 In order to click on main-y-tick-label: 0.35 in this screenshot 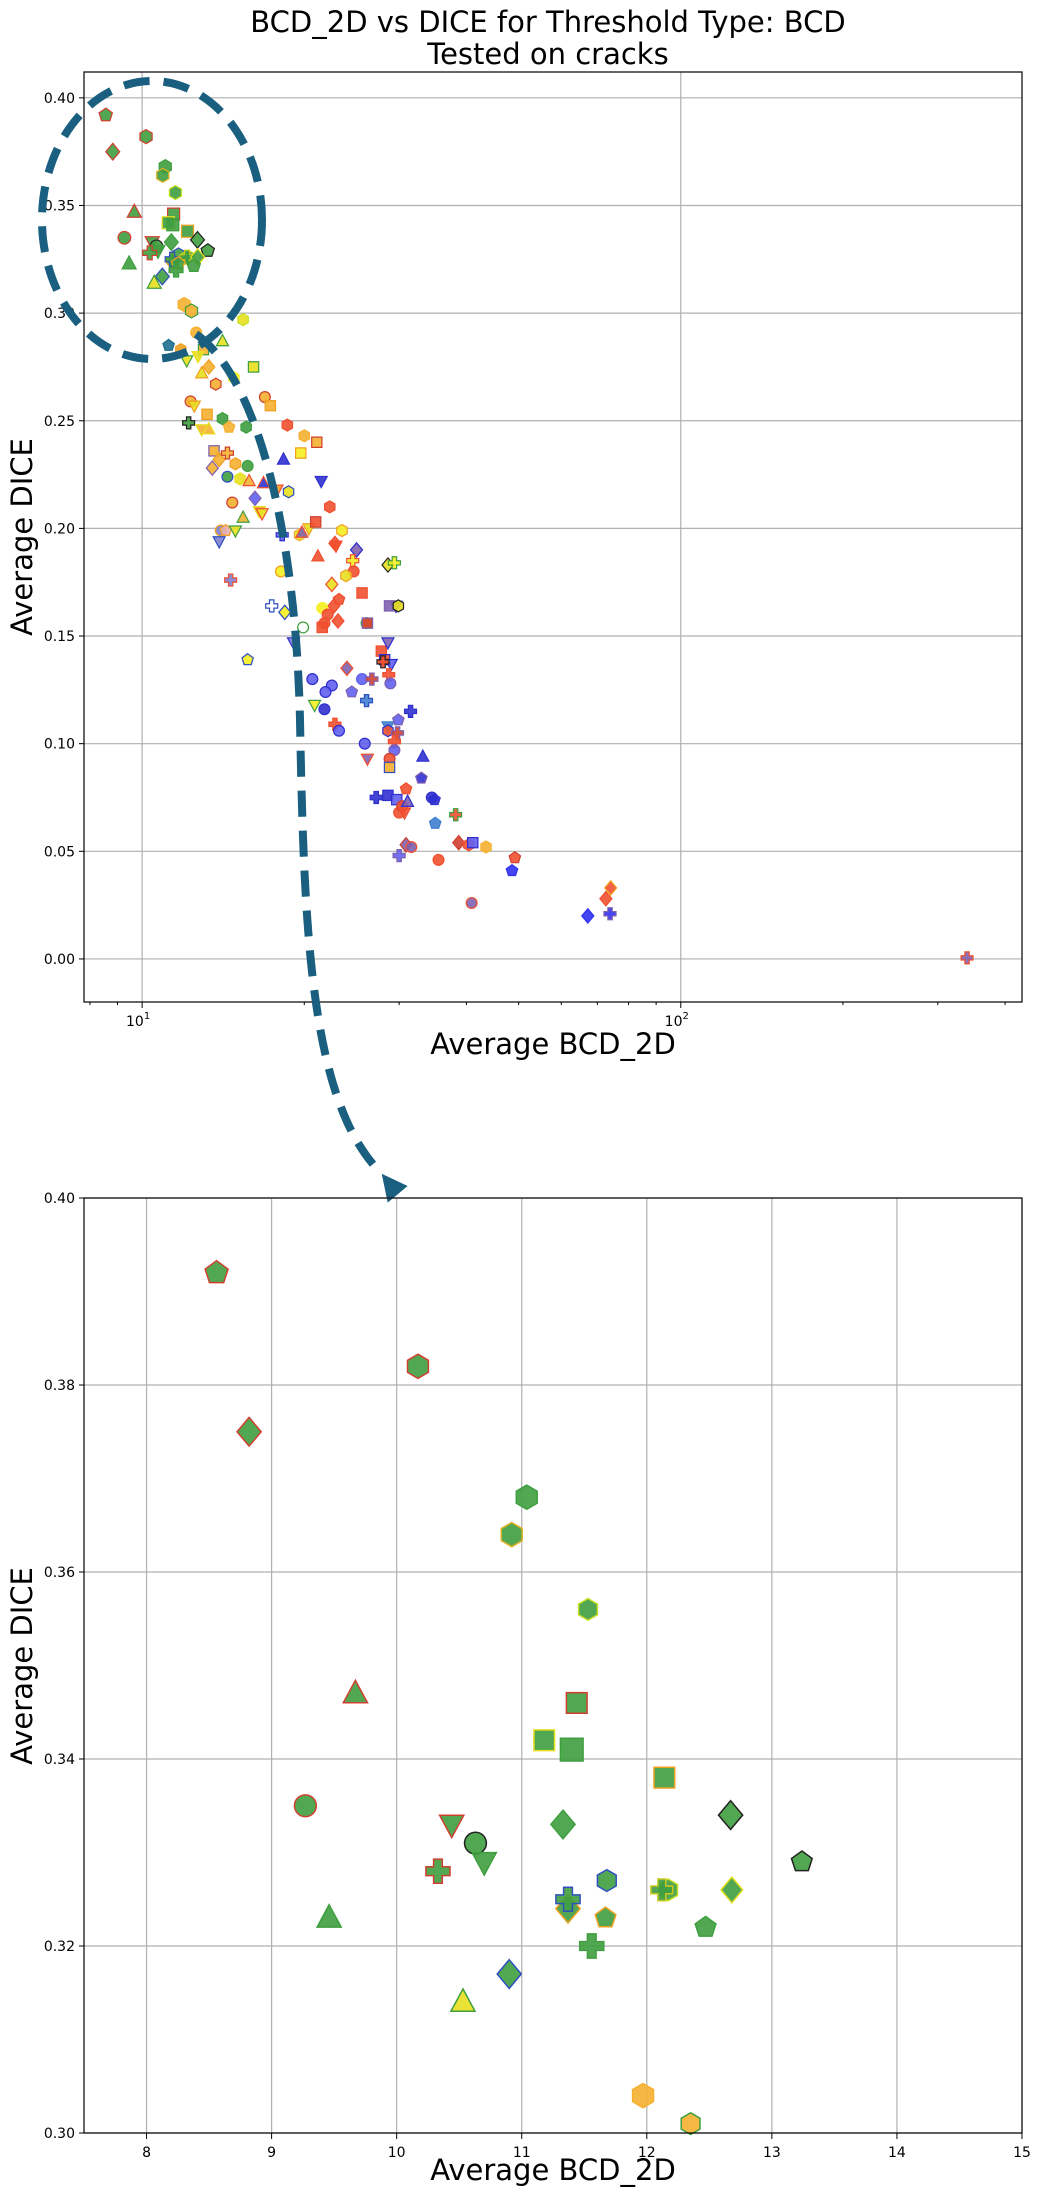, I will do `click(59, 206)`.